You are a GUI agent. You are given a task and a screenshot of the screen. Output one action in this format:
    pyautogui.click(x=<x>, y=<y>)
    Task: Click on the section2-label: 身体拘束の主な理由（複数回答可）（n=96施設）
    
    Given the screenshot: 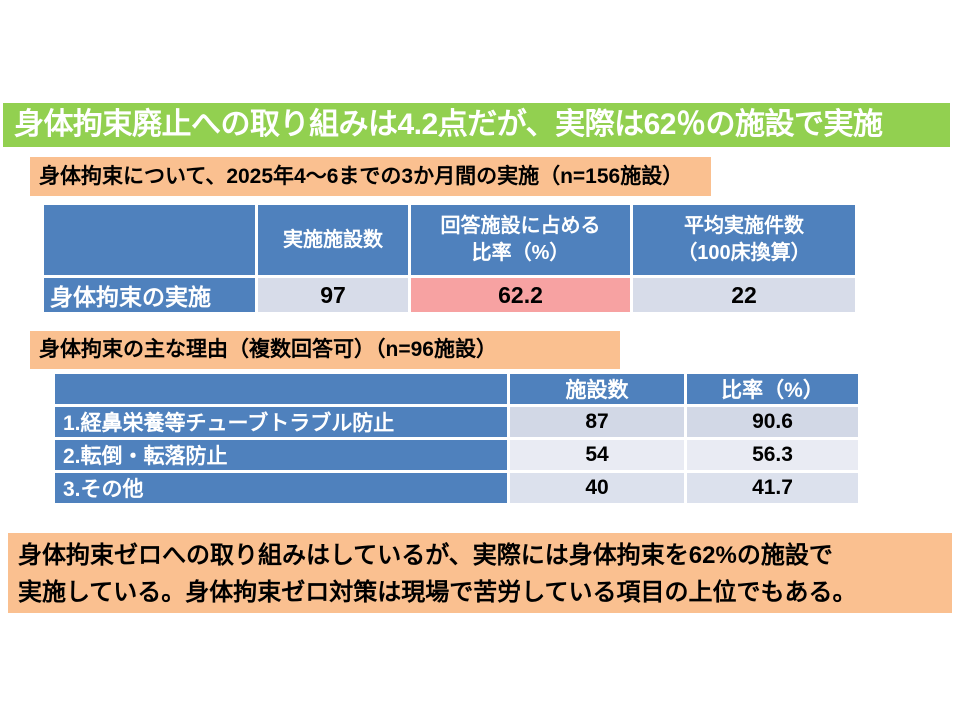 What is the action you would take?
    pyautogui.click(x=325, y=350)
    